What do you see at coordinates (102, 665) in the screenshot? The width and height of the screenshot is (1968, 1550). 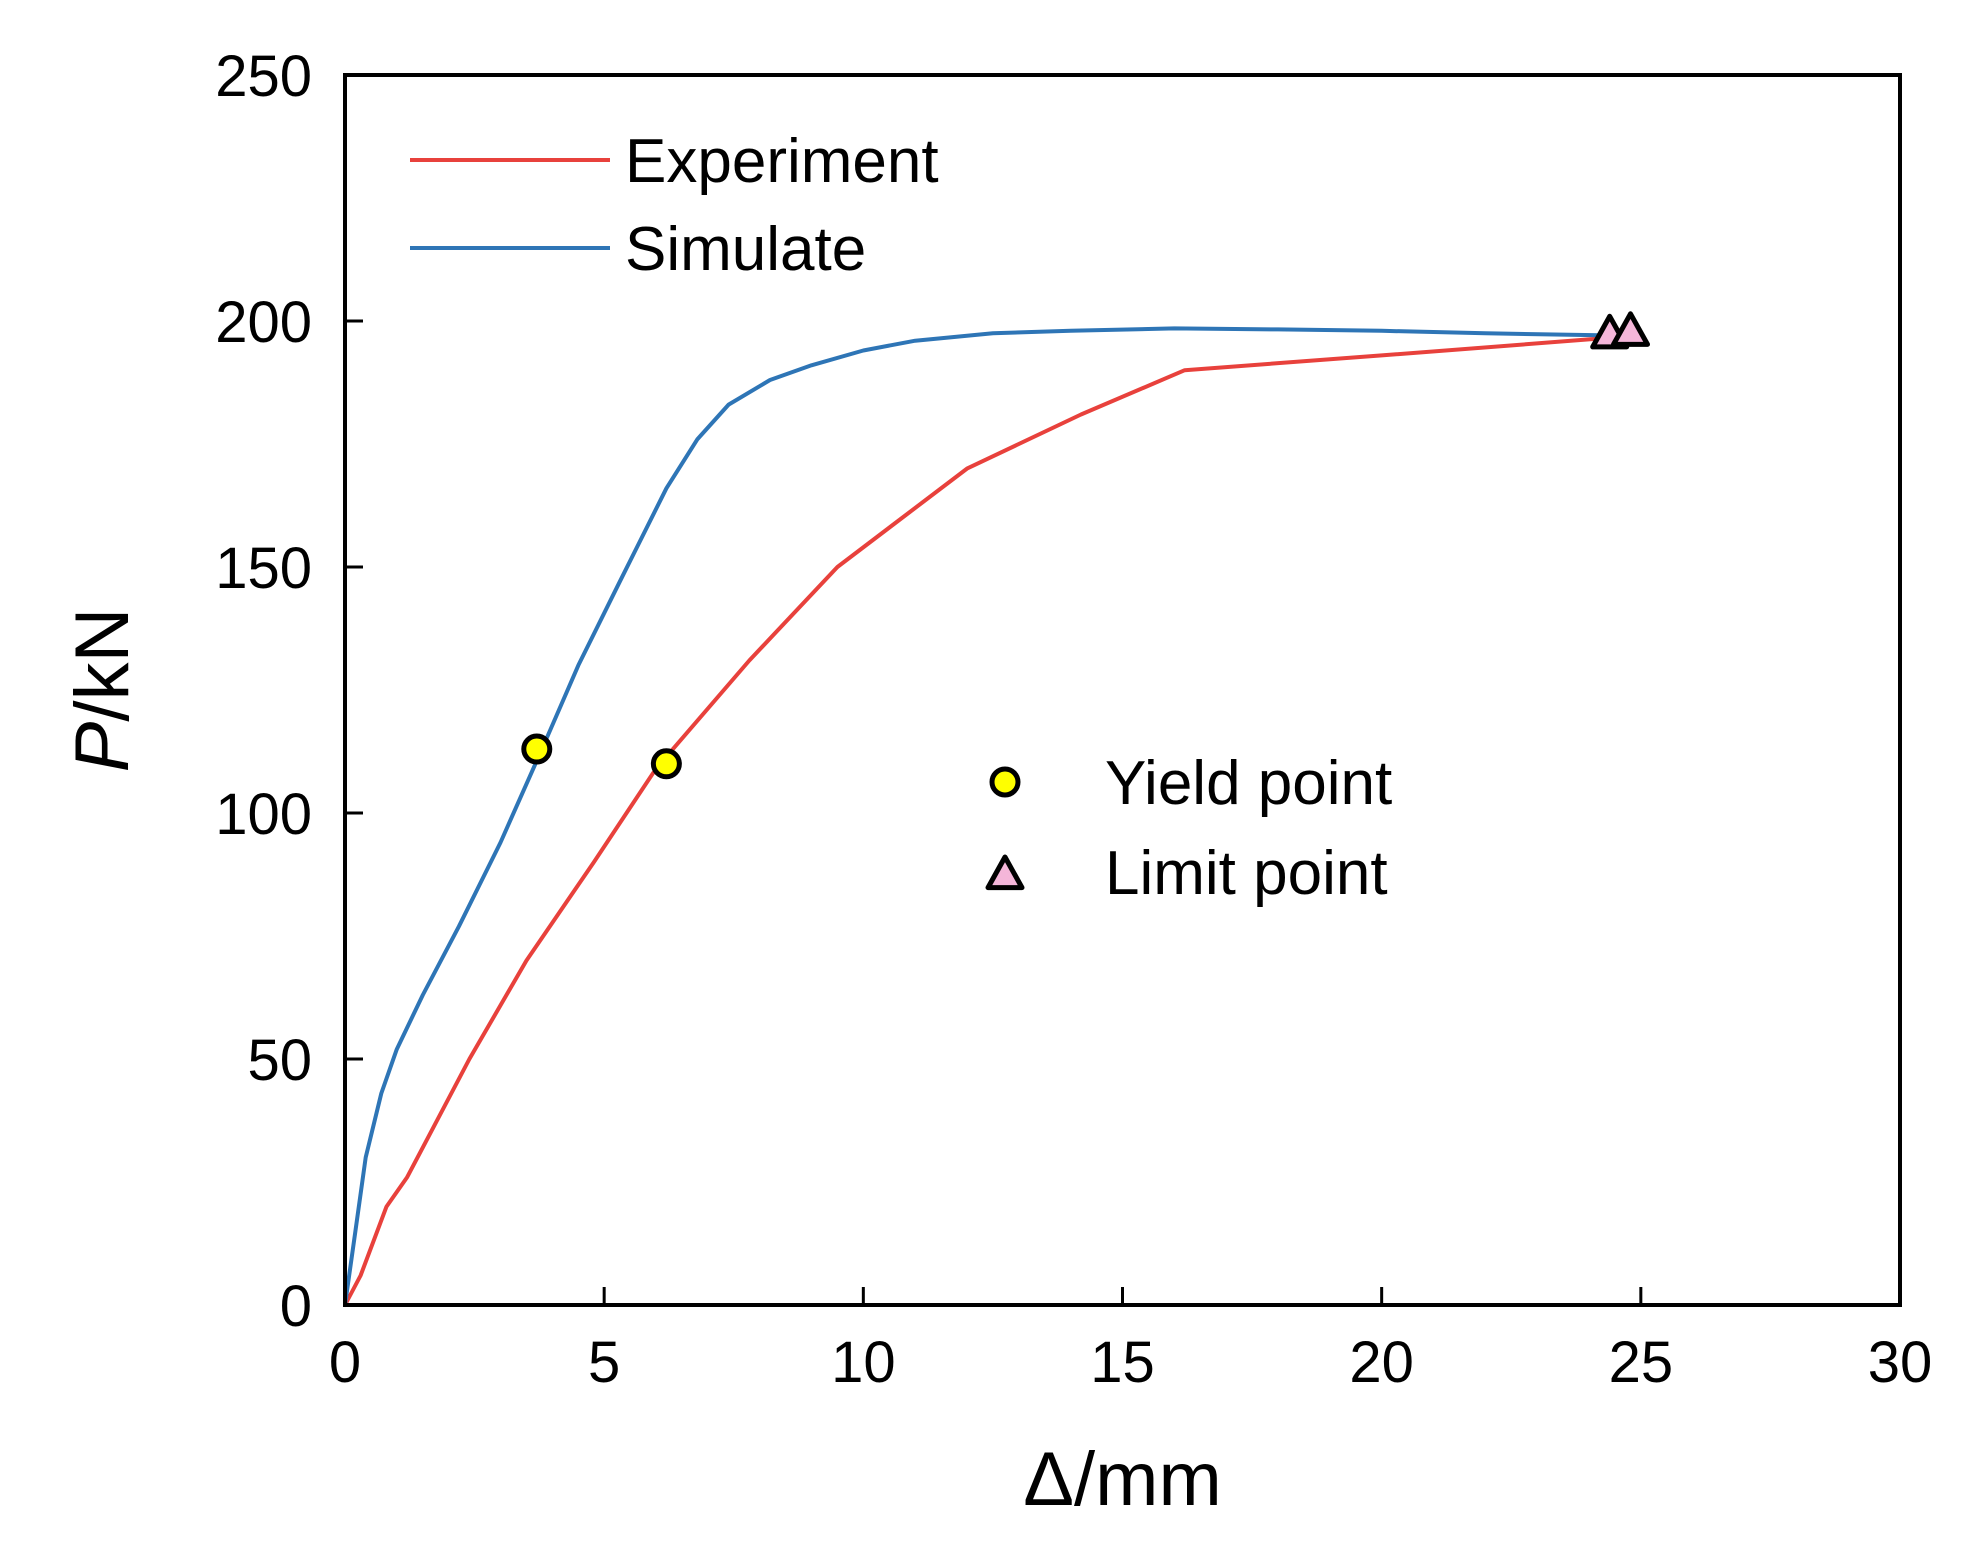 I see `y-axis-title-unit: /kN` at bounding box center [102, 665].